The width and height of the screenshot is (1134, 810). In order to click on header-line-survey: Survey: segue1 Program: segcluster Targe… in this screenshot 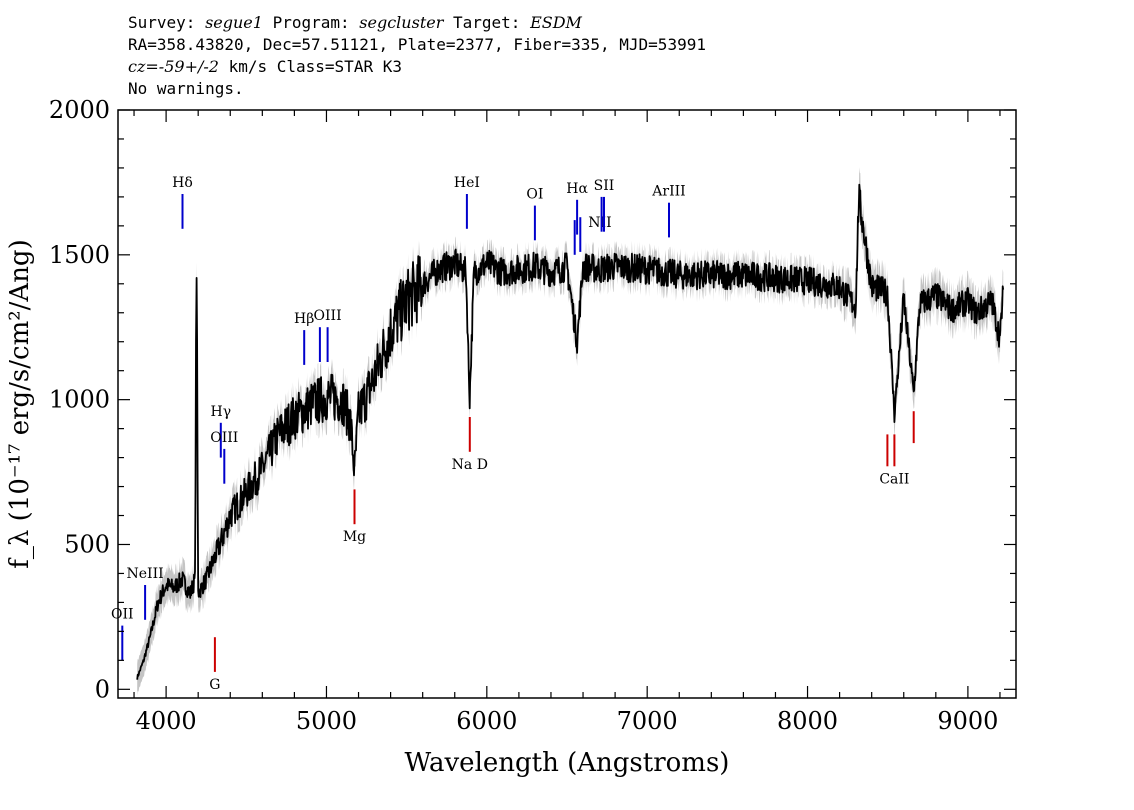, I will do `click(417, 23)`.